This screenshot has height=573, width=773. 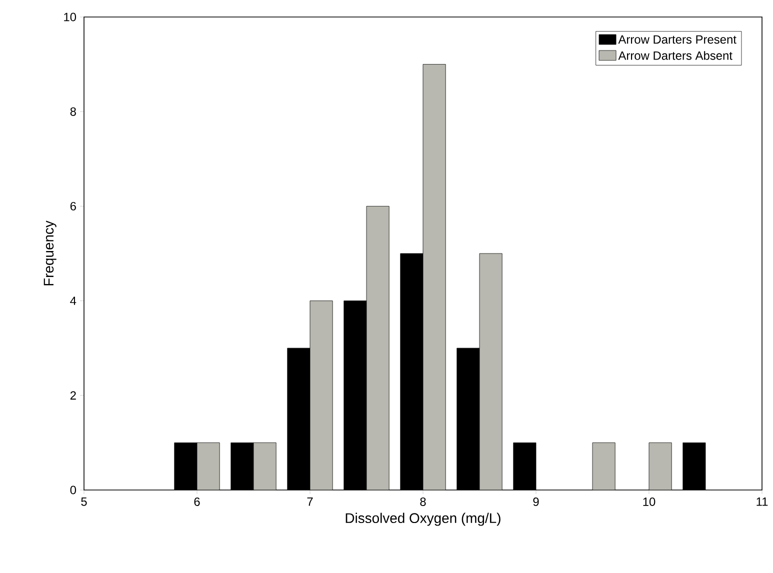 What do you see at coordinates (675, 55) in the screenshot?
I see `legend-label: Arrow Darters Absent` at bounding box center [675, 55].